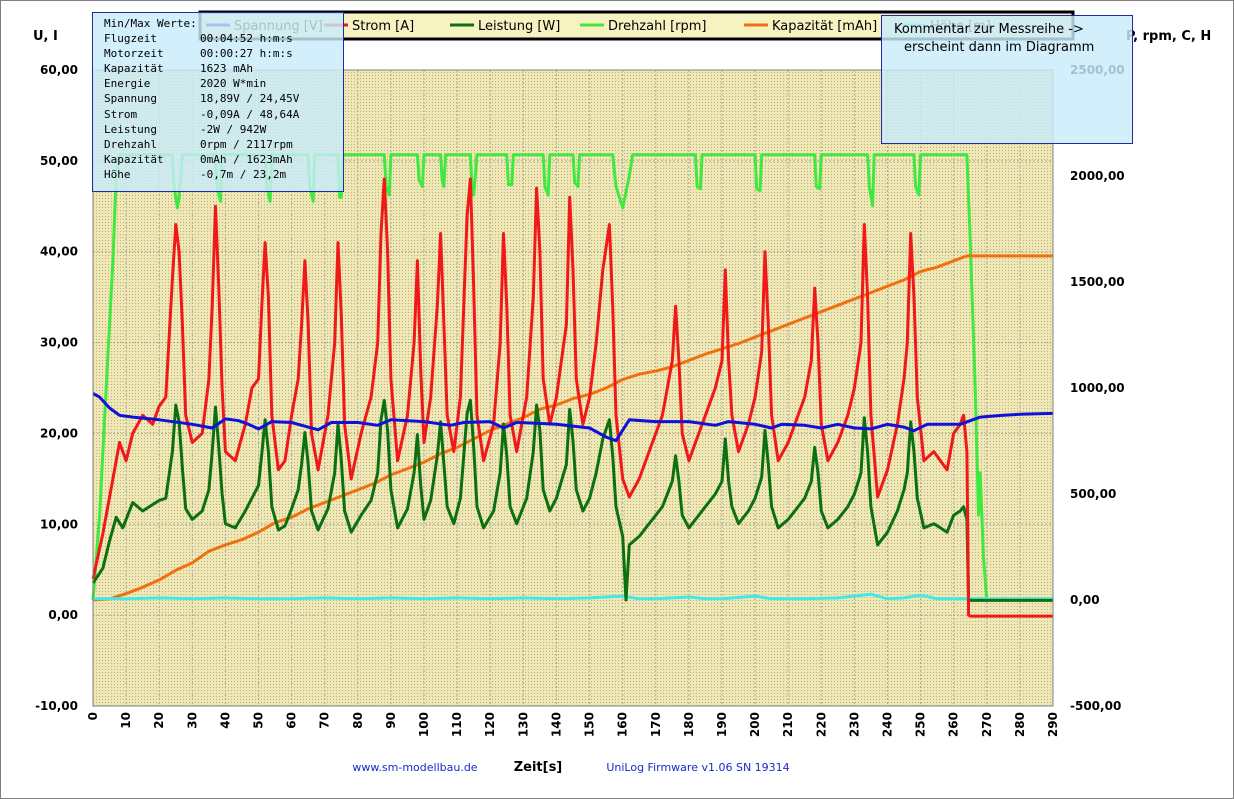  I want to click on x-tick-label: 10, so click(126, 720).